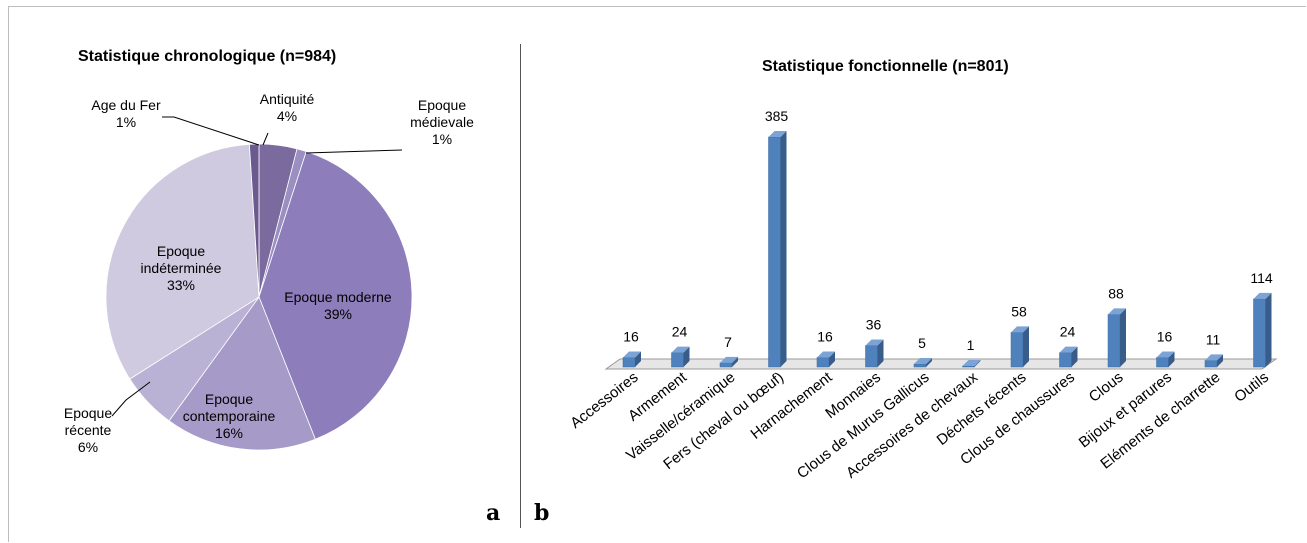  What do you see at coordinates (338, 305) in the screenshot?
I see `pie-slice-label: Epoque moderne 39%` at bounding box center [338, 305].